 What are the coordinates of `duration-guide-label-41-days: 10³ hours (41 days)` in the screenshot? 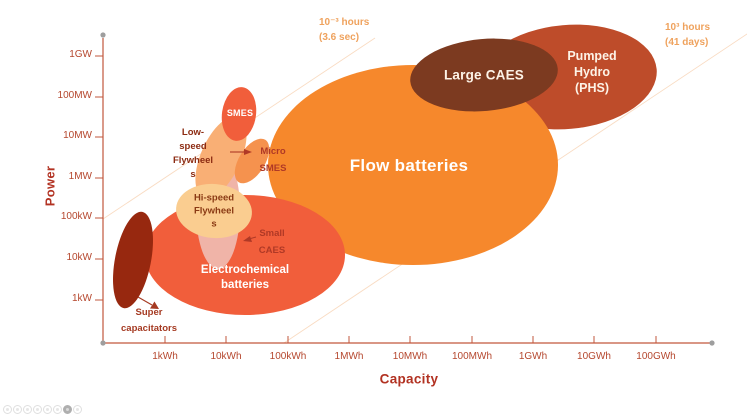 It's located at (688, 35).